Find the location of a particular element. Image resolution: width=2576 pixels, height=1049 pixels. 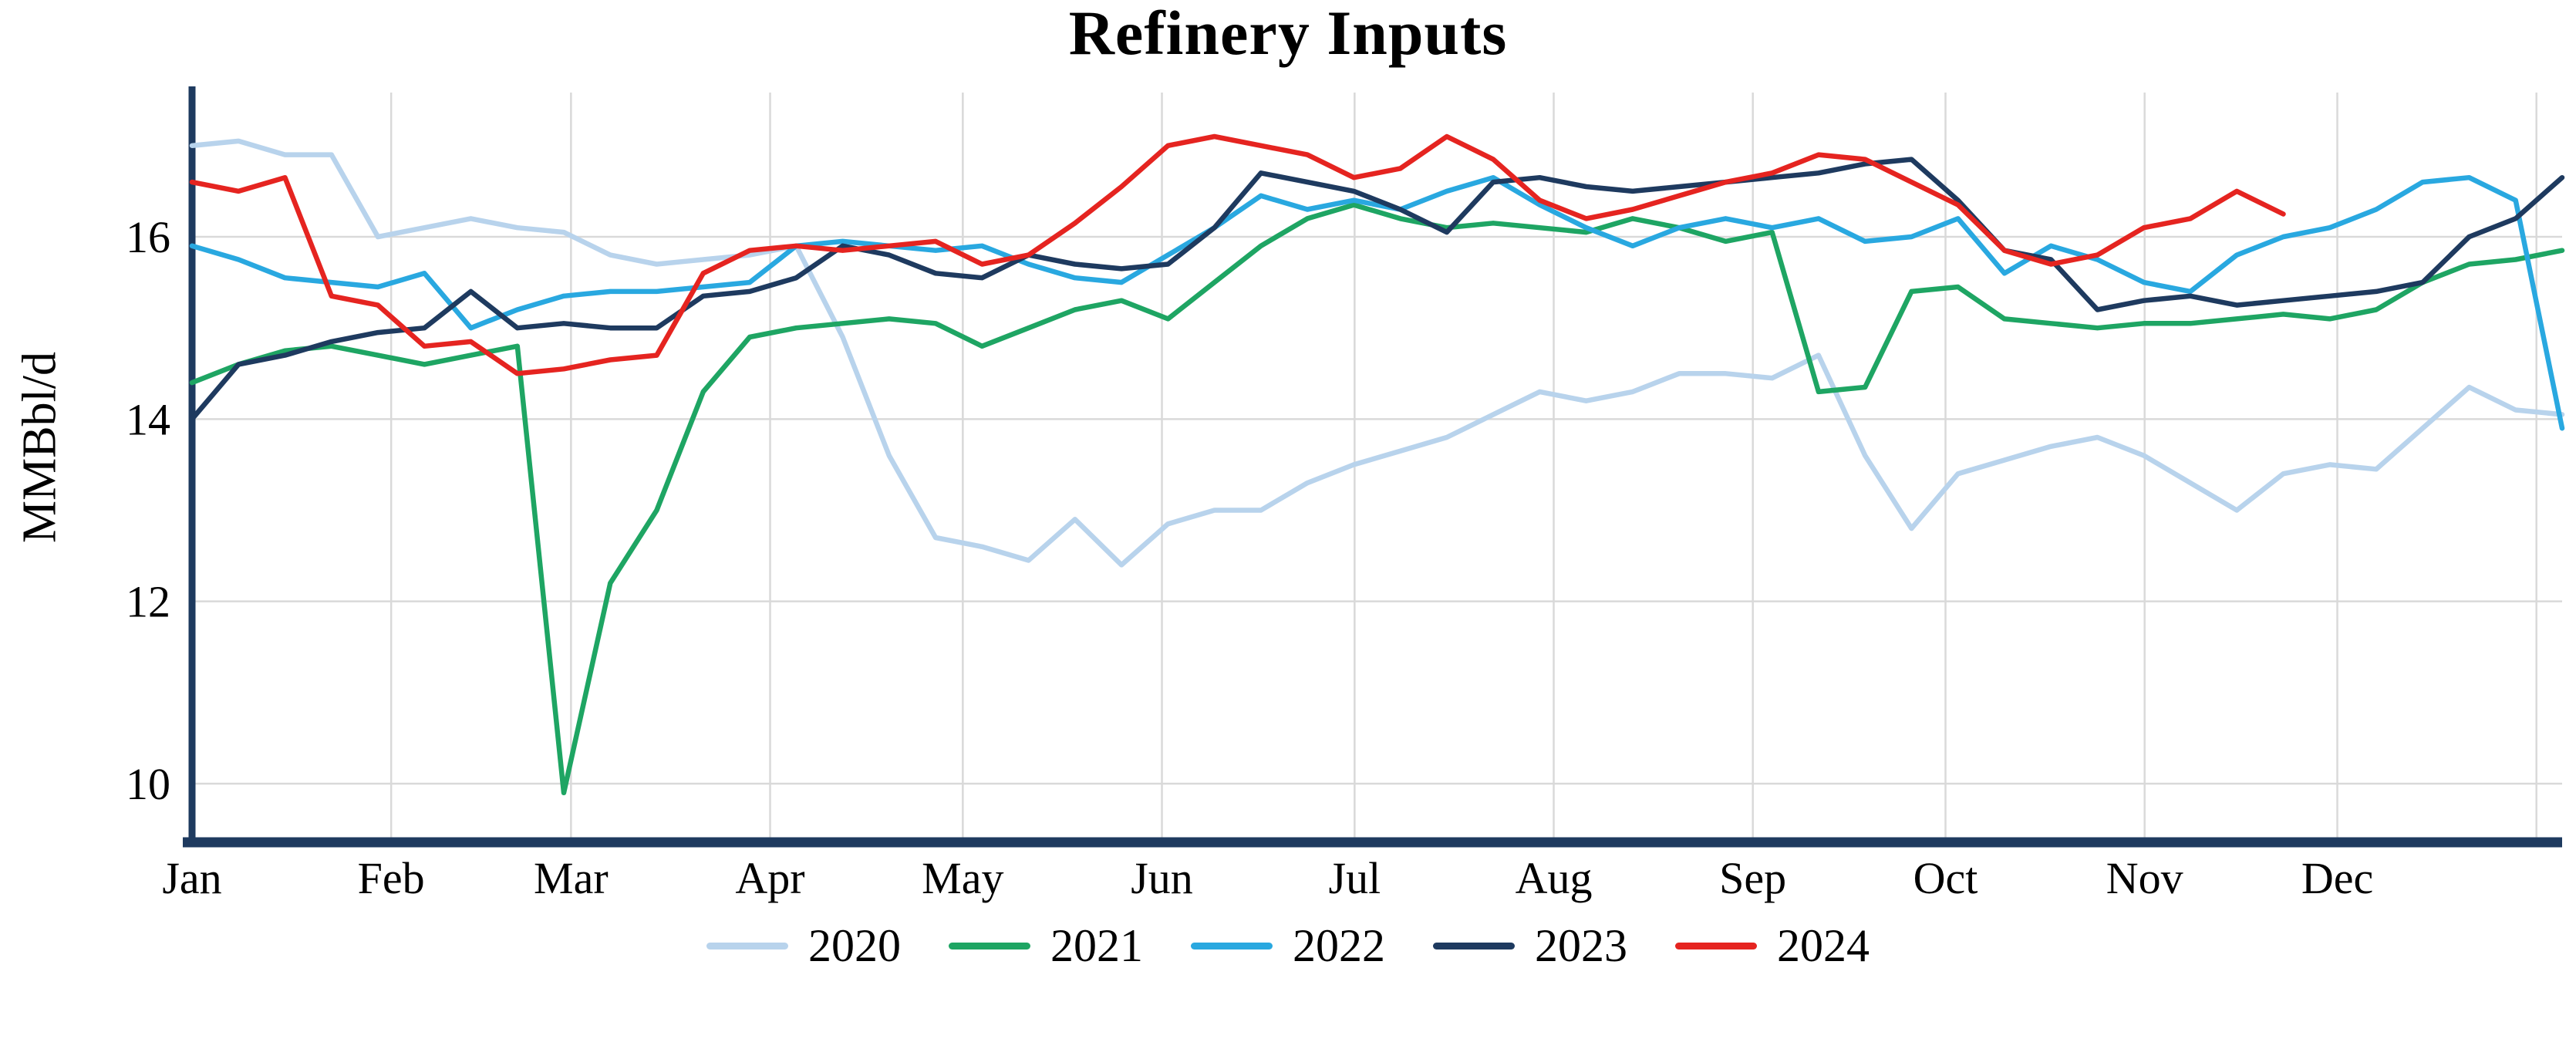

y-tick-label: 10 is located at coordinates (148, 784).